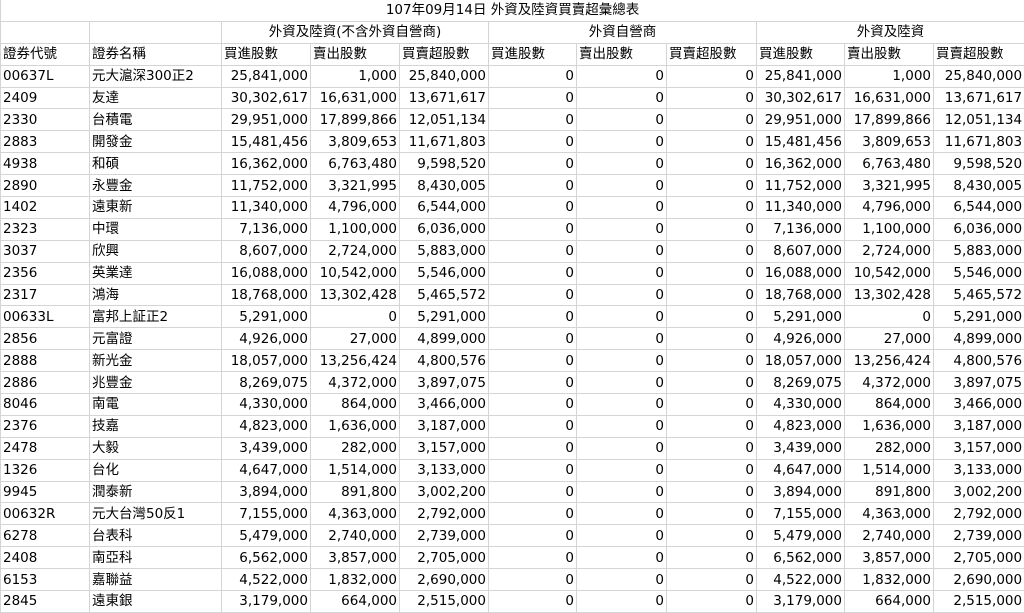  I want to click on value-cell: 5,291,000, so click(979, 317).